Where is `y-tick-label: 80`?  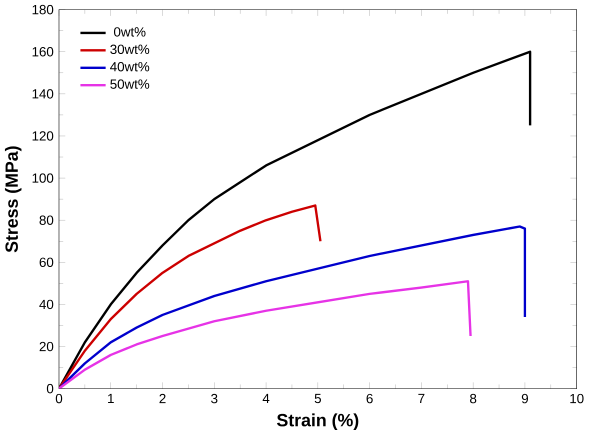 y-tick-label: 80 is located at coordinates (47, 220).